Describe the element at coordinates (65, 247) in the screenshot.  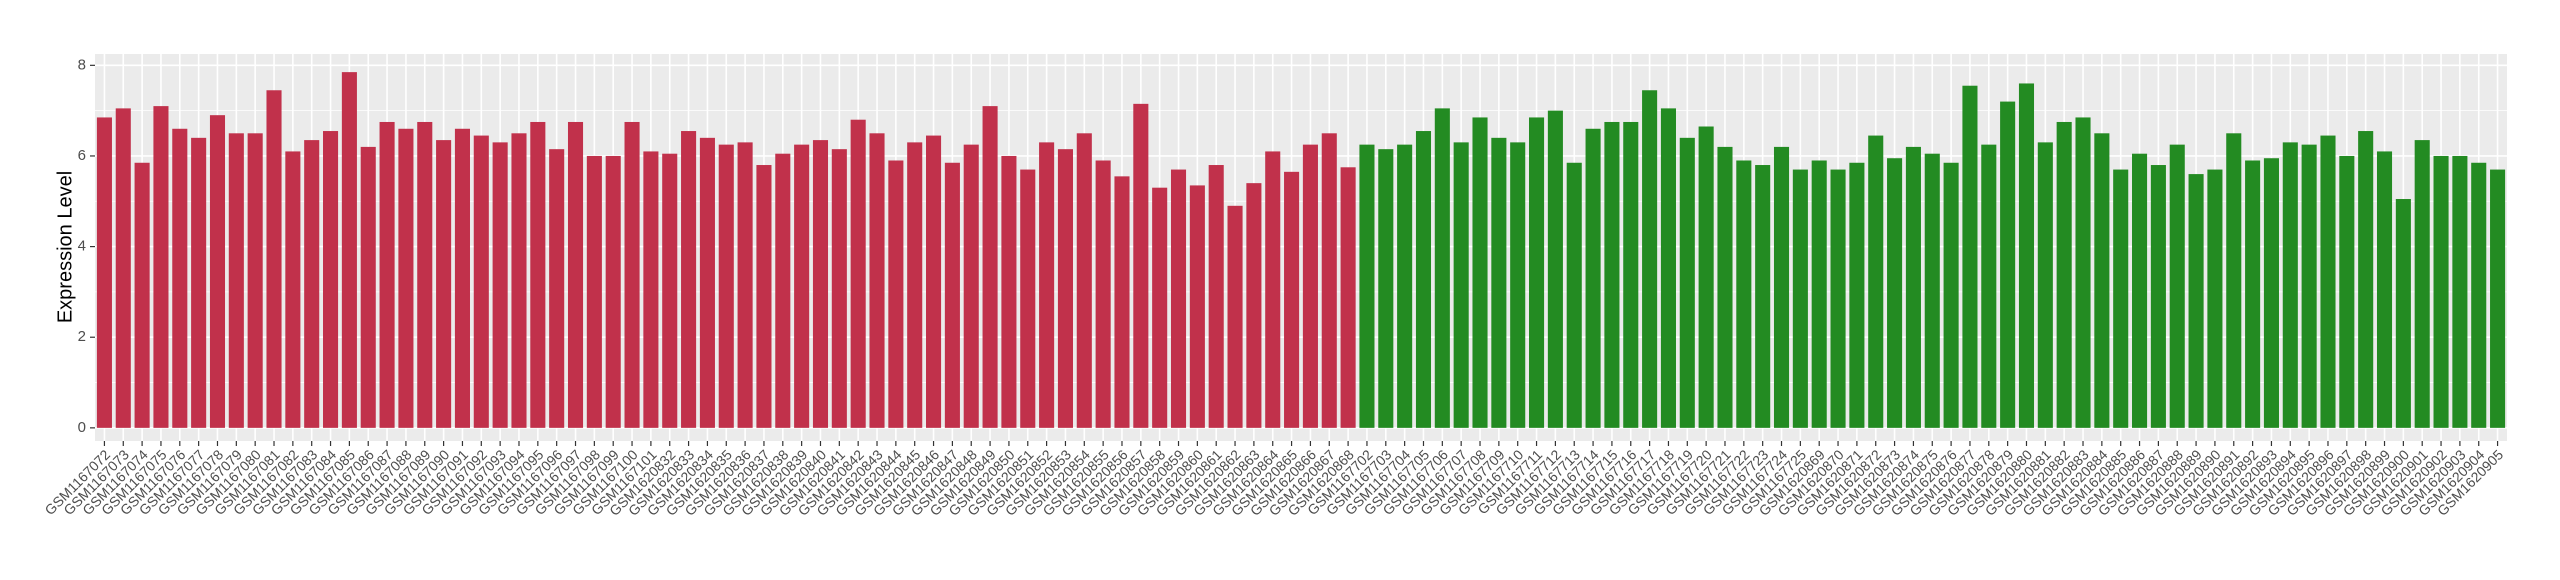
I see `y-axis-title: Expression Level` at that location.